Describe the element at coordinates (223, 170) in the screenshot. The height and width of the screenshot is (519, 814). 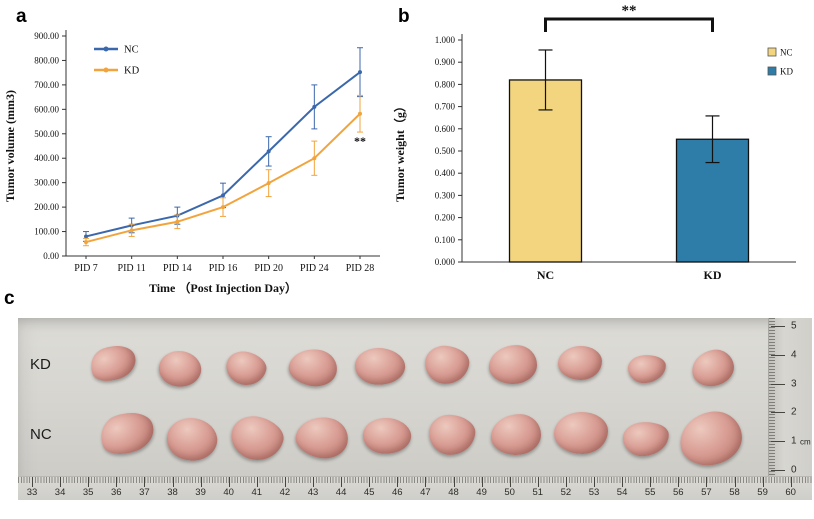
I see `series-KD` at that location.